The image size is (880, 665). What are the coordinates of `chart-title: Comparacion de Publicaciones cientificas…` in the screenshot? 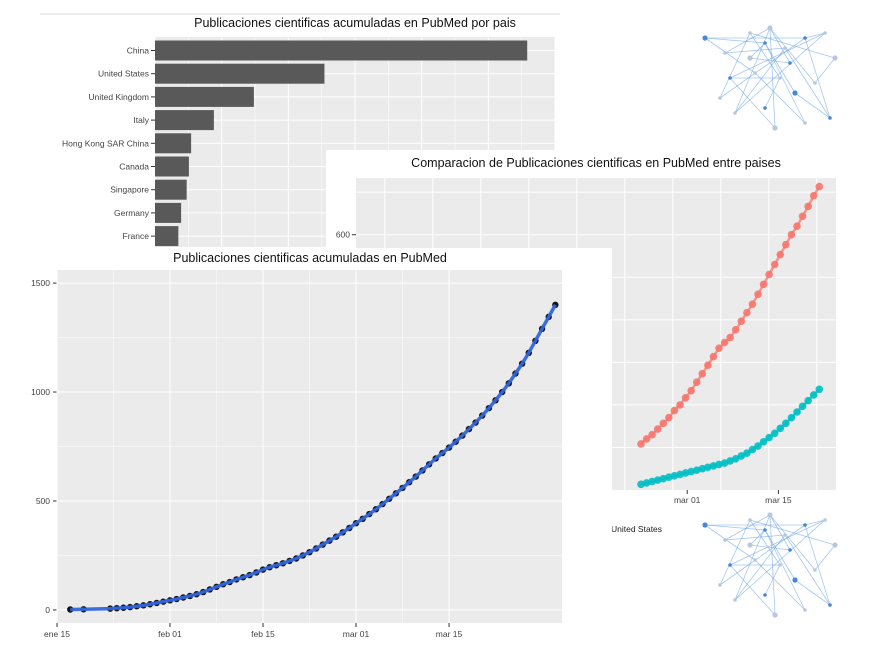 It's located at (596, 163).